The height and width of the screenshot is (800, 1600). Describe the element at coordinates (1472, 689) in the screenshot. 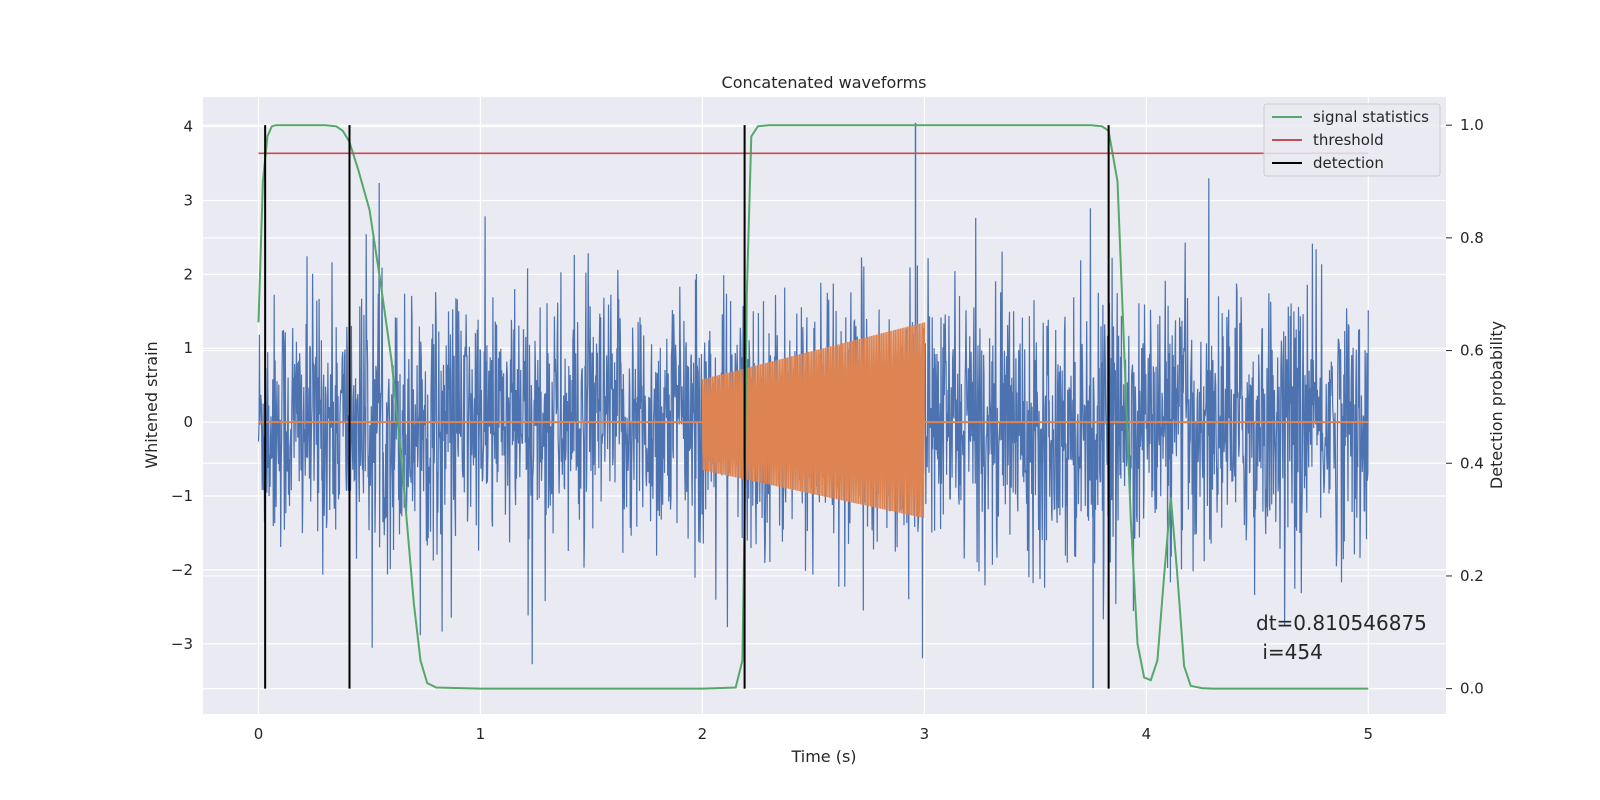

I see `y-right-tick-label: 0.0` at that location.